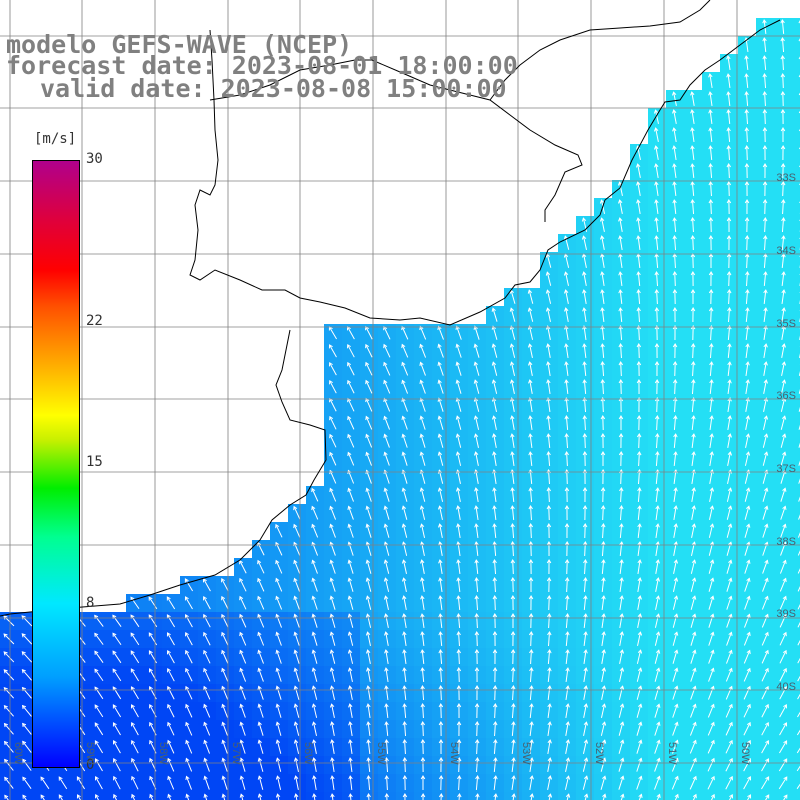 This screenshot has width=800, height=800. What do you see at coordinates (56, 464) in the screenshot?
I see `colorbar` at bounding box center [56, 464].